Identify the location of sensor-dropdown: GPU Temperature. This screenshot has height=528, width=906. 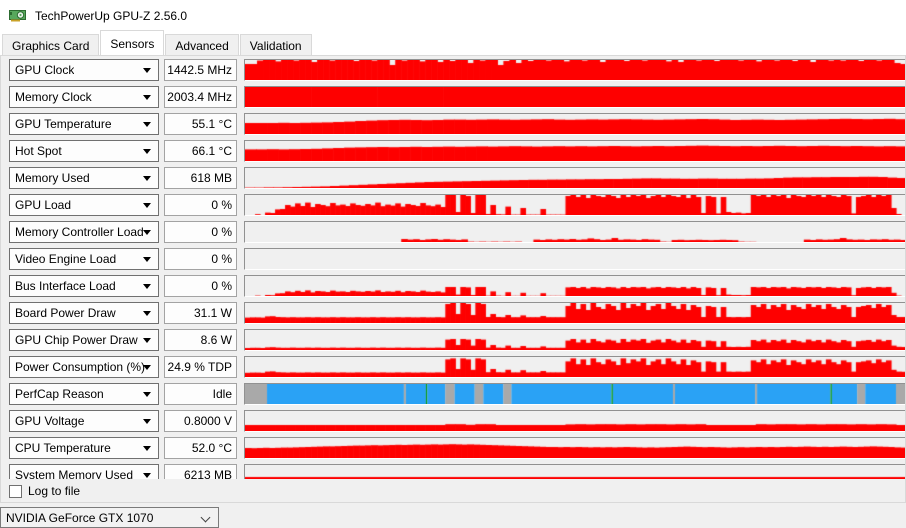
(84, 124).